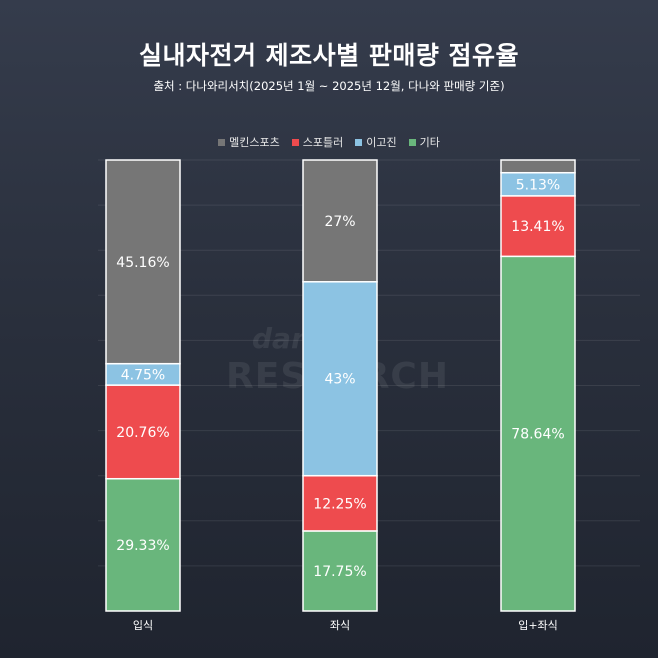  What do you see at coordinates (381, 142) in the screenshot?
I see `legend-label-igojin: 이고진` at bounding box center [381, 142].